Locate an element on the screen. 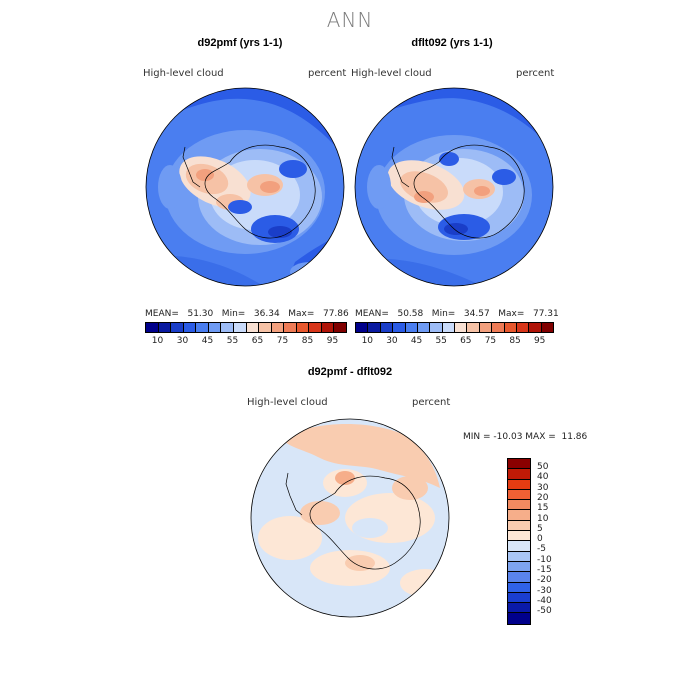 This screenshot has height=700, width=700. colorbar-tick-label: -5 is located at coordinates (541, 549).